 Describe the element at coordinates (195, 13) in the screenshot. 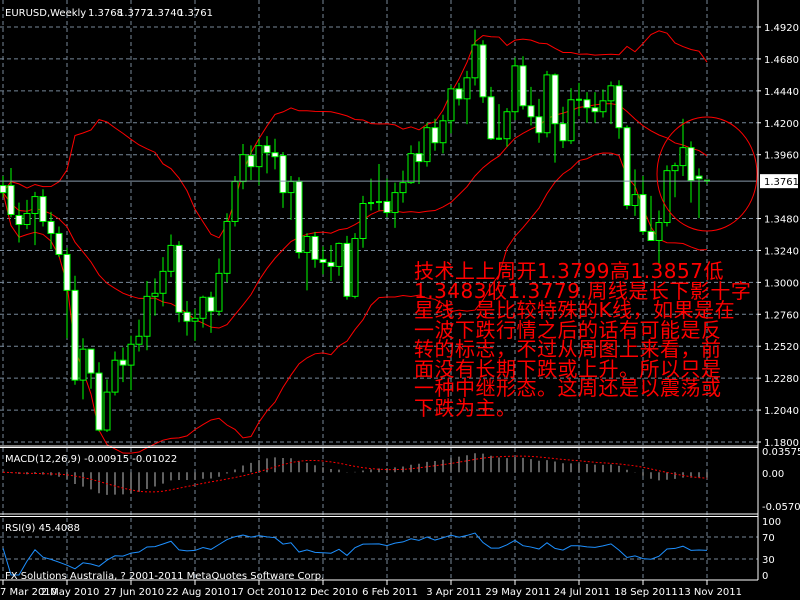

I see `chart-header-close: 1.3761` at that location.